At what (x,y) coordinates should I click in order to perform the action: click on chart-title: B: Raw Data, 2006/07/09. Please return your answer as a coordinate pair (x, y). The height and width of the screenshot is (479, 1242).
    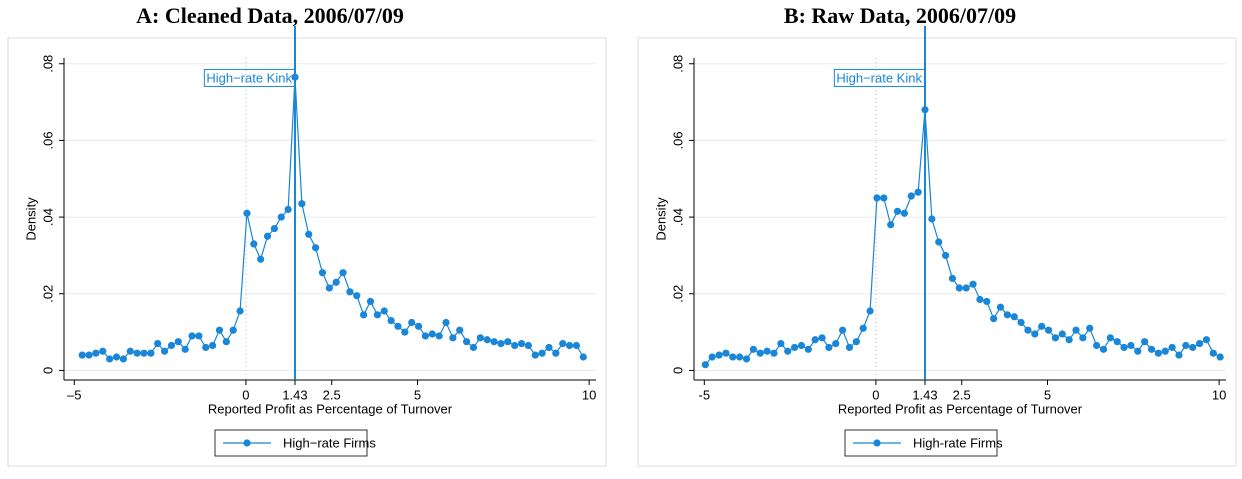
    Looking at the image, I should click on (900, 15).